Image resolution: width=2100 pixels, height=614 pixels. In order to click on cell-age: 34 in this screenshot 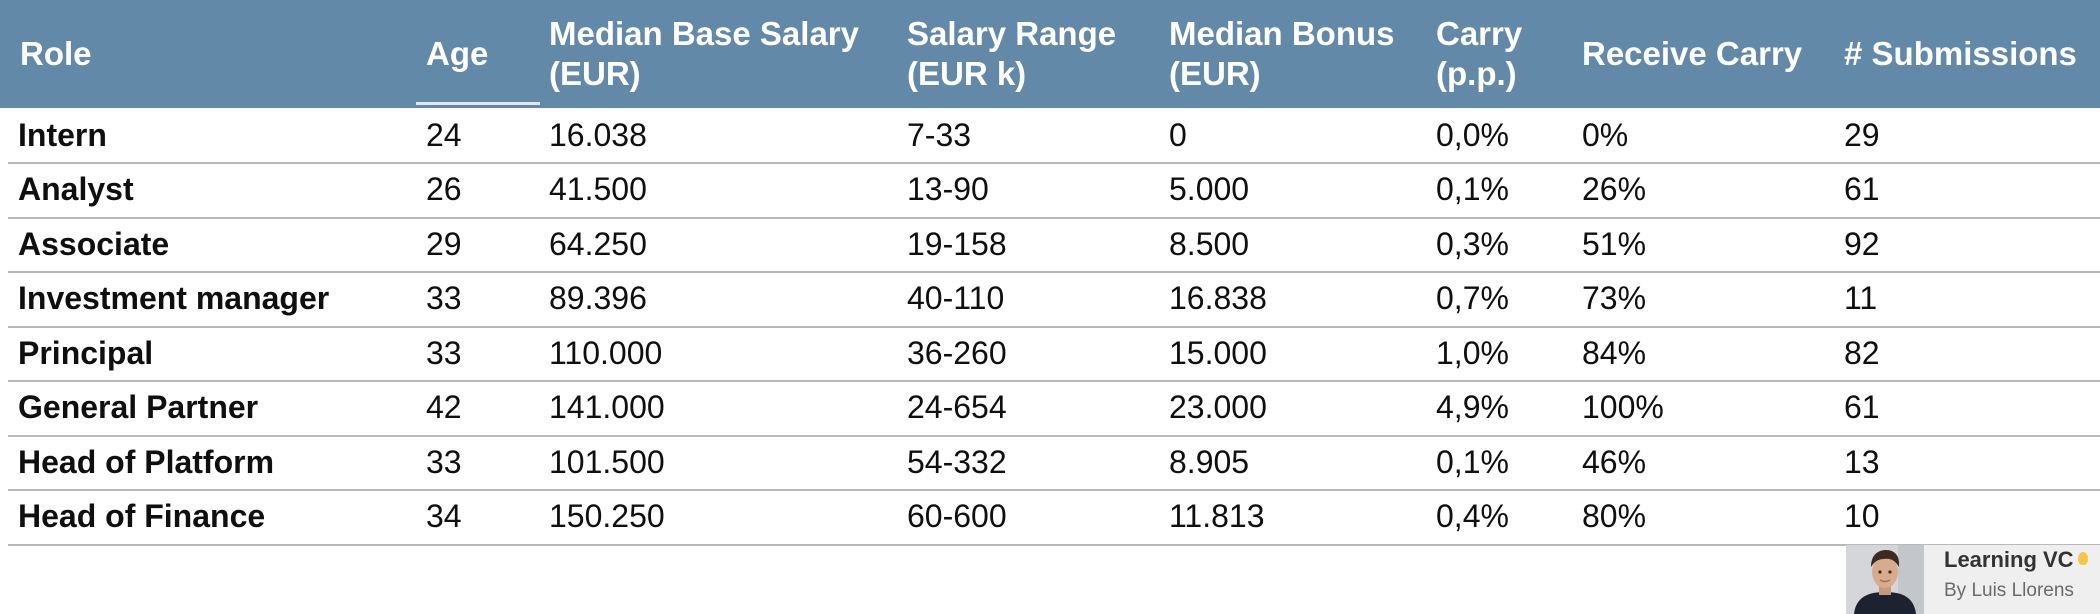, I will do `click(444, 516)`.